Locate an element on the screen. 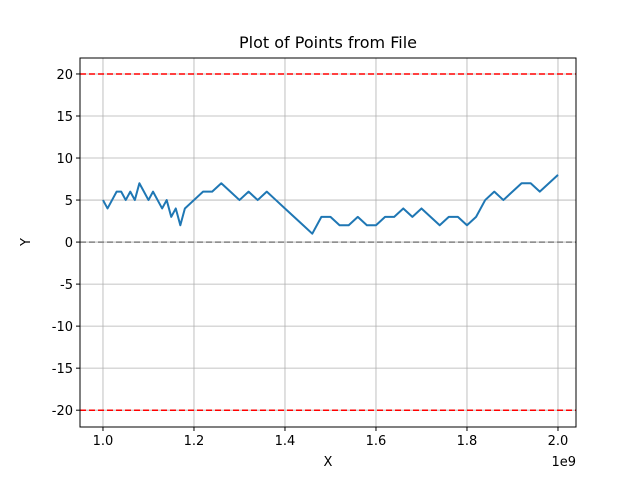 This screenshot has height=480, width=640. x-tick-label: 1.8 is located at coordinates (467, 441).